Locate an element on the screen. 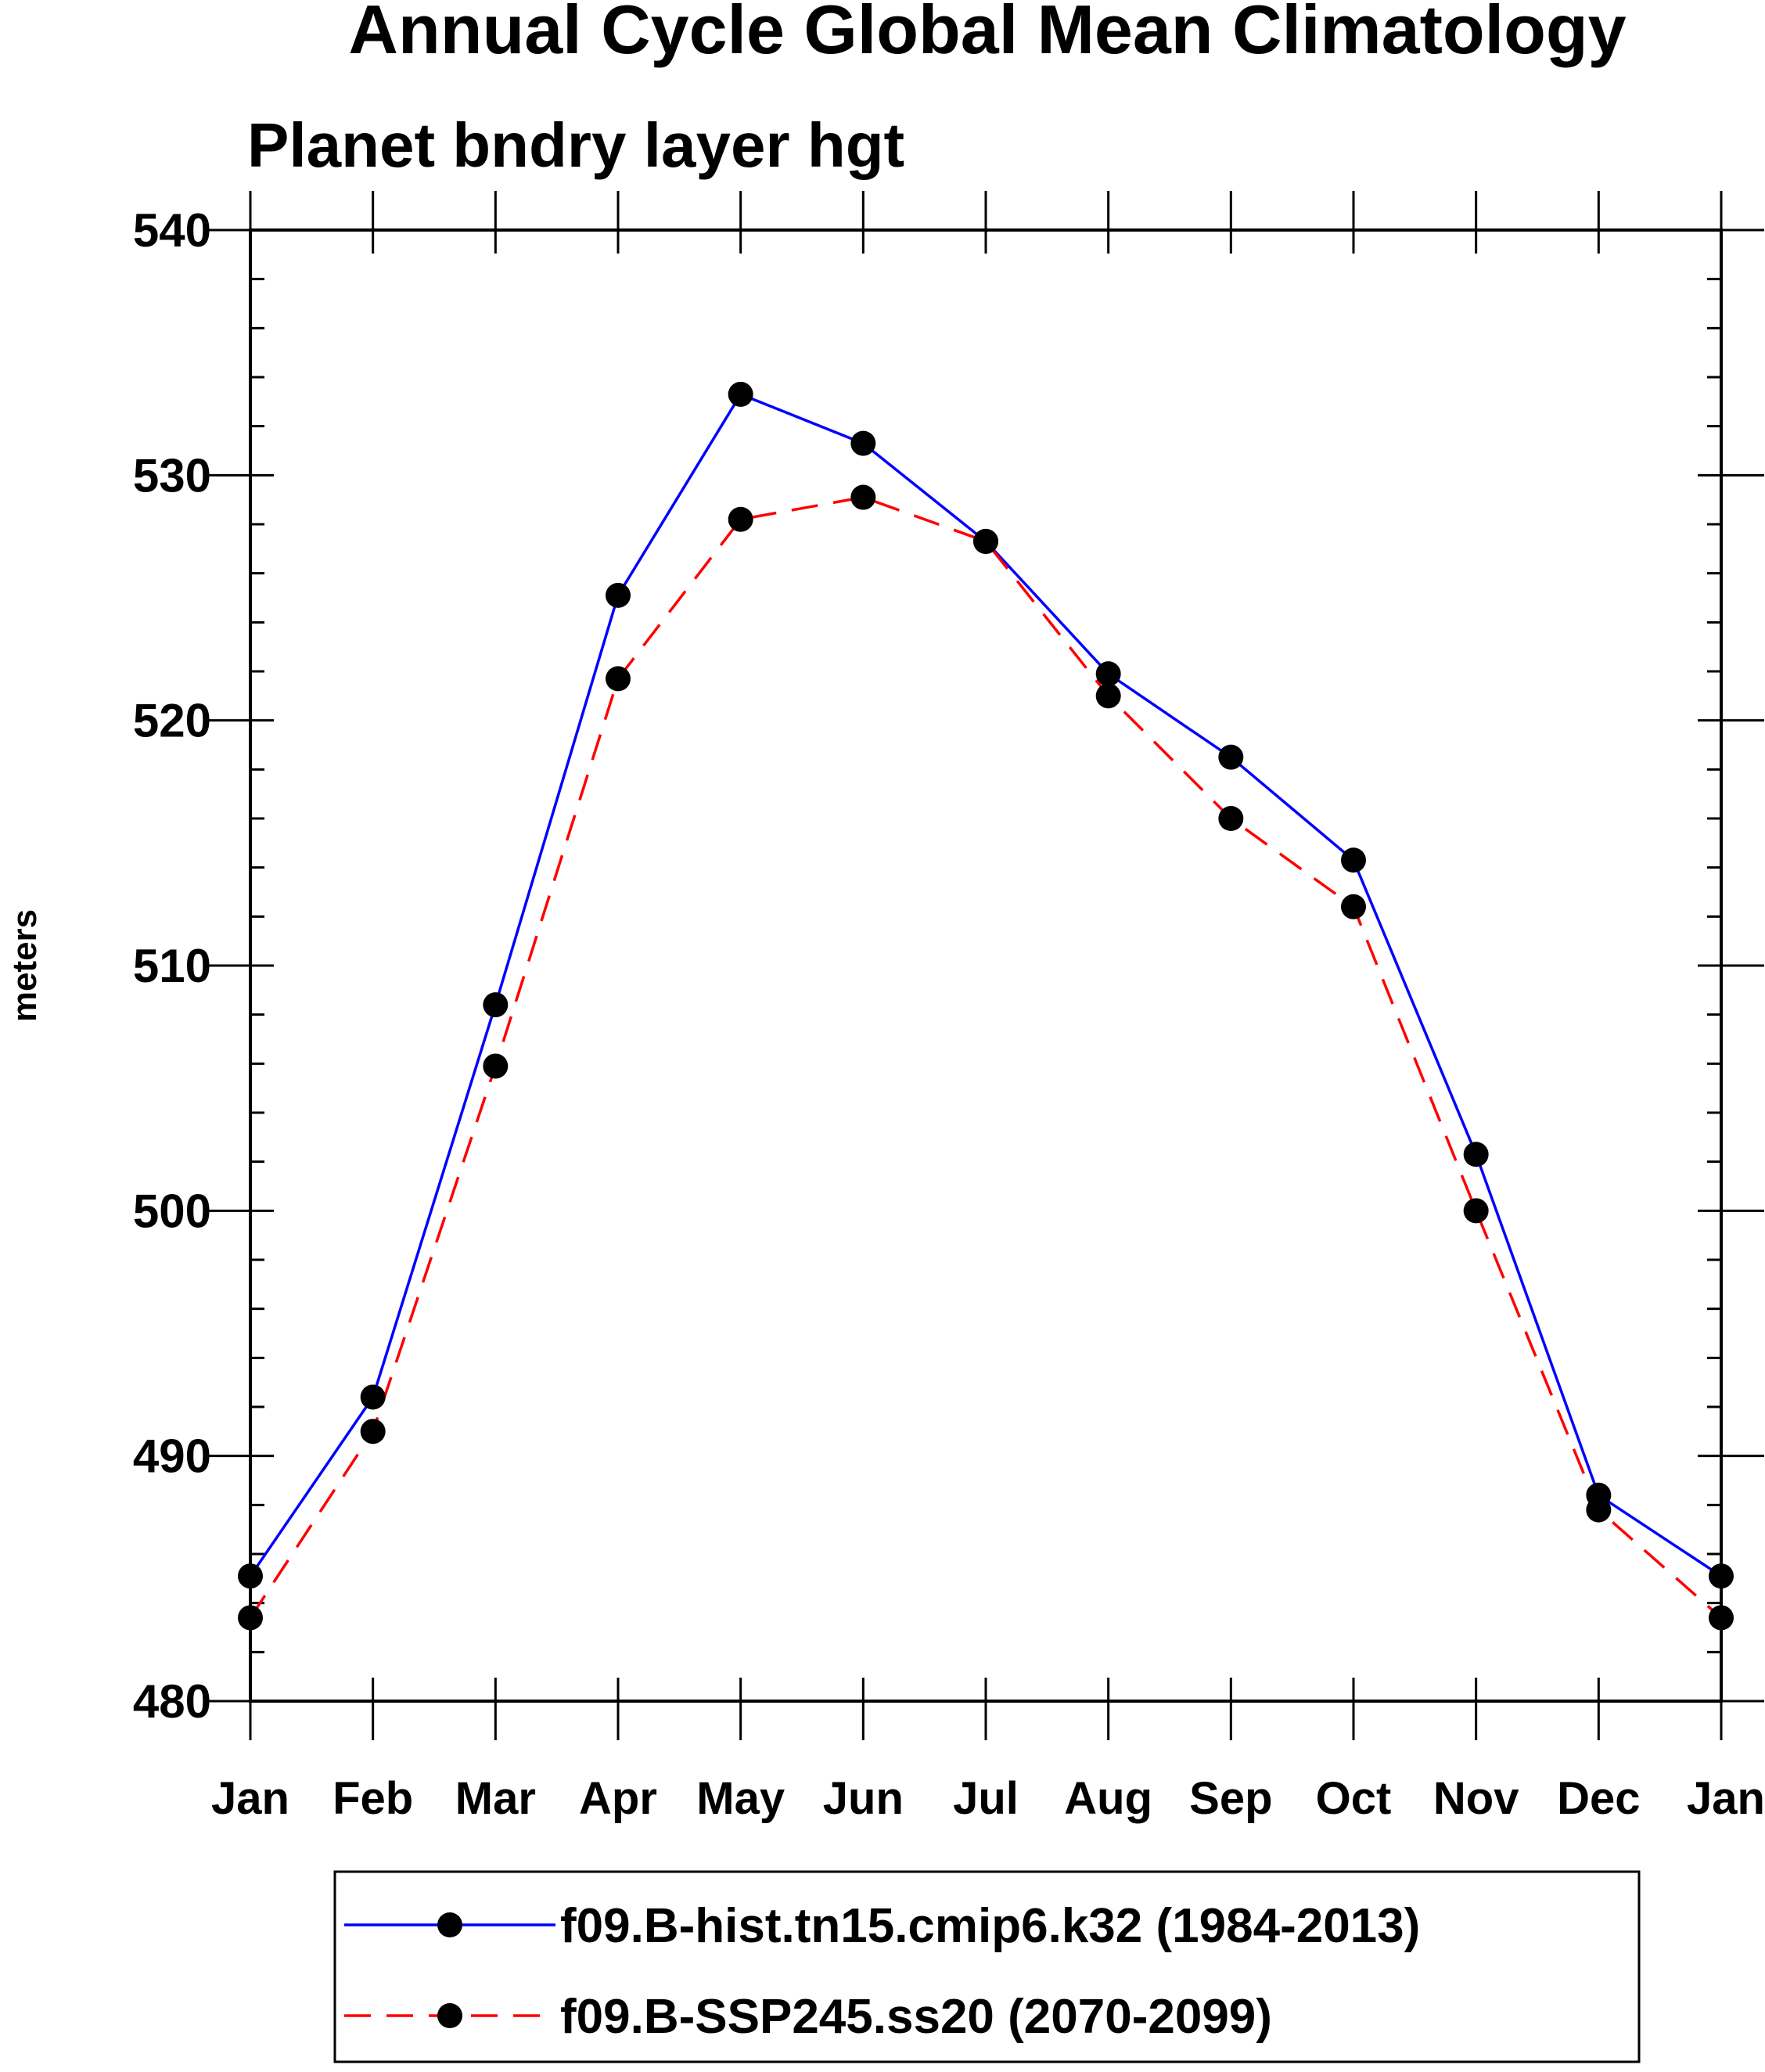 The width and height of the screenshot is (1765, 2072). y-tick-label: 510 is located at coordinates (172, 966).